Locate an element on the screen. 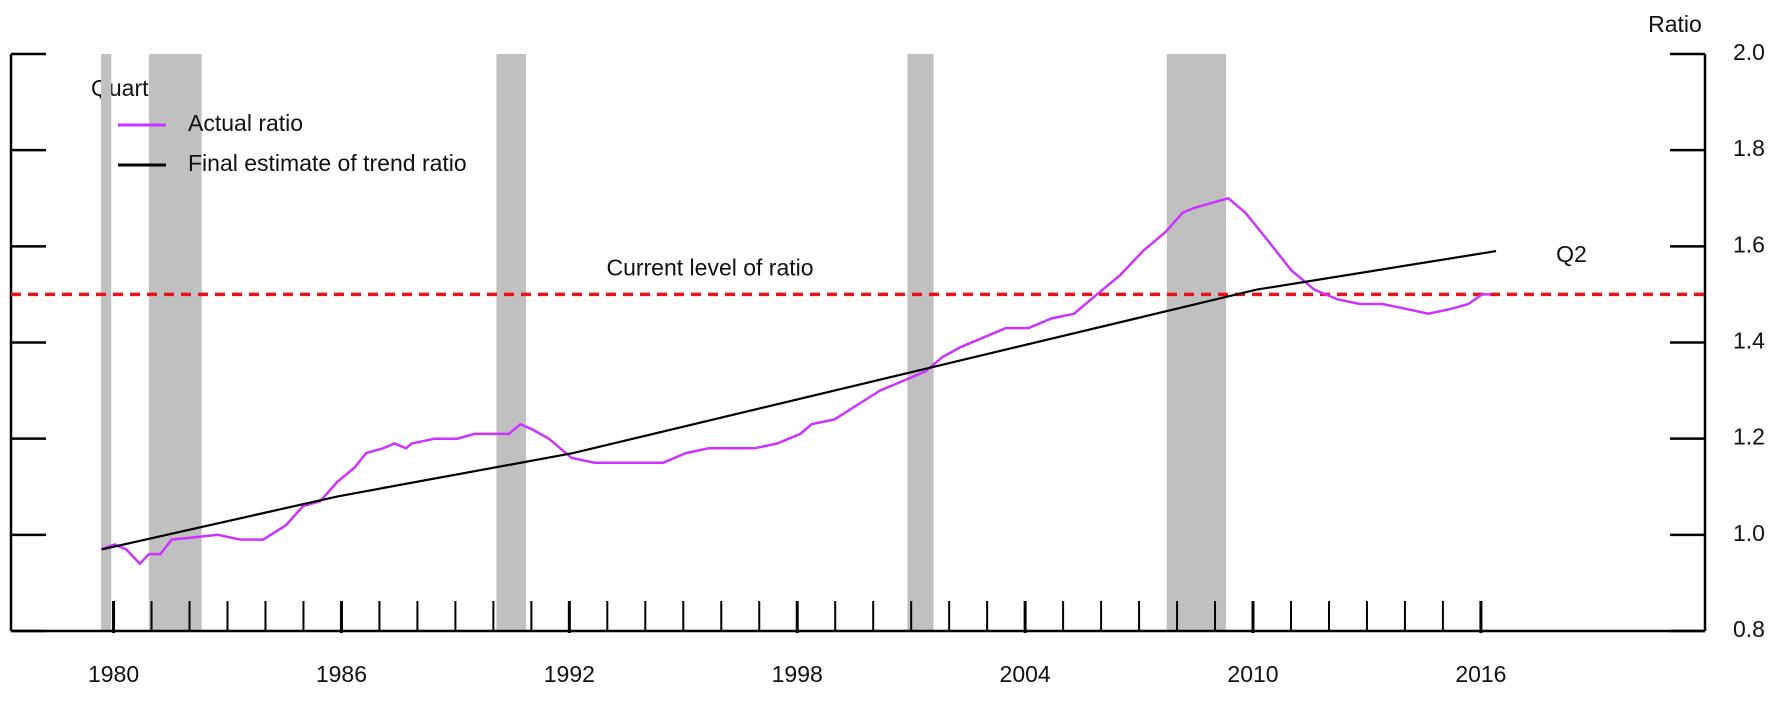  y-tick-label: 1.6 is located at coordinates (1749, 244).